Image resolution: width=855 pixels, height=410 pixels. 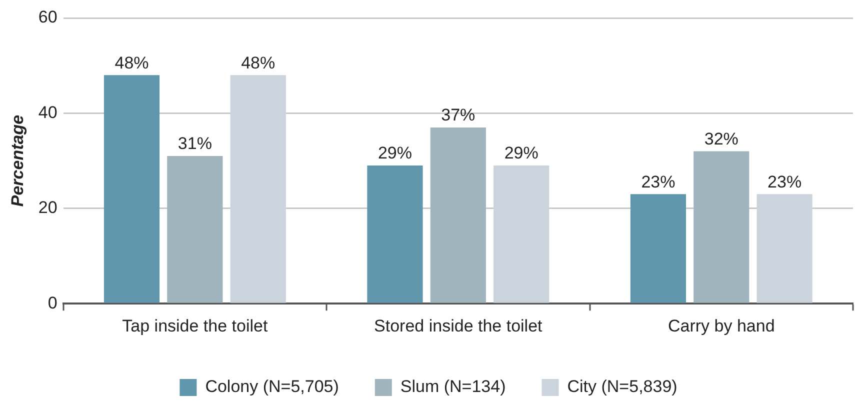 What do you see at coordinates (48, 112) in the screenshot?
I see `y-tick-label: 40` at bounding box center [48, 112].